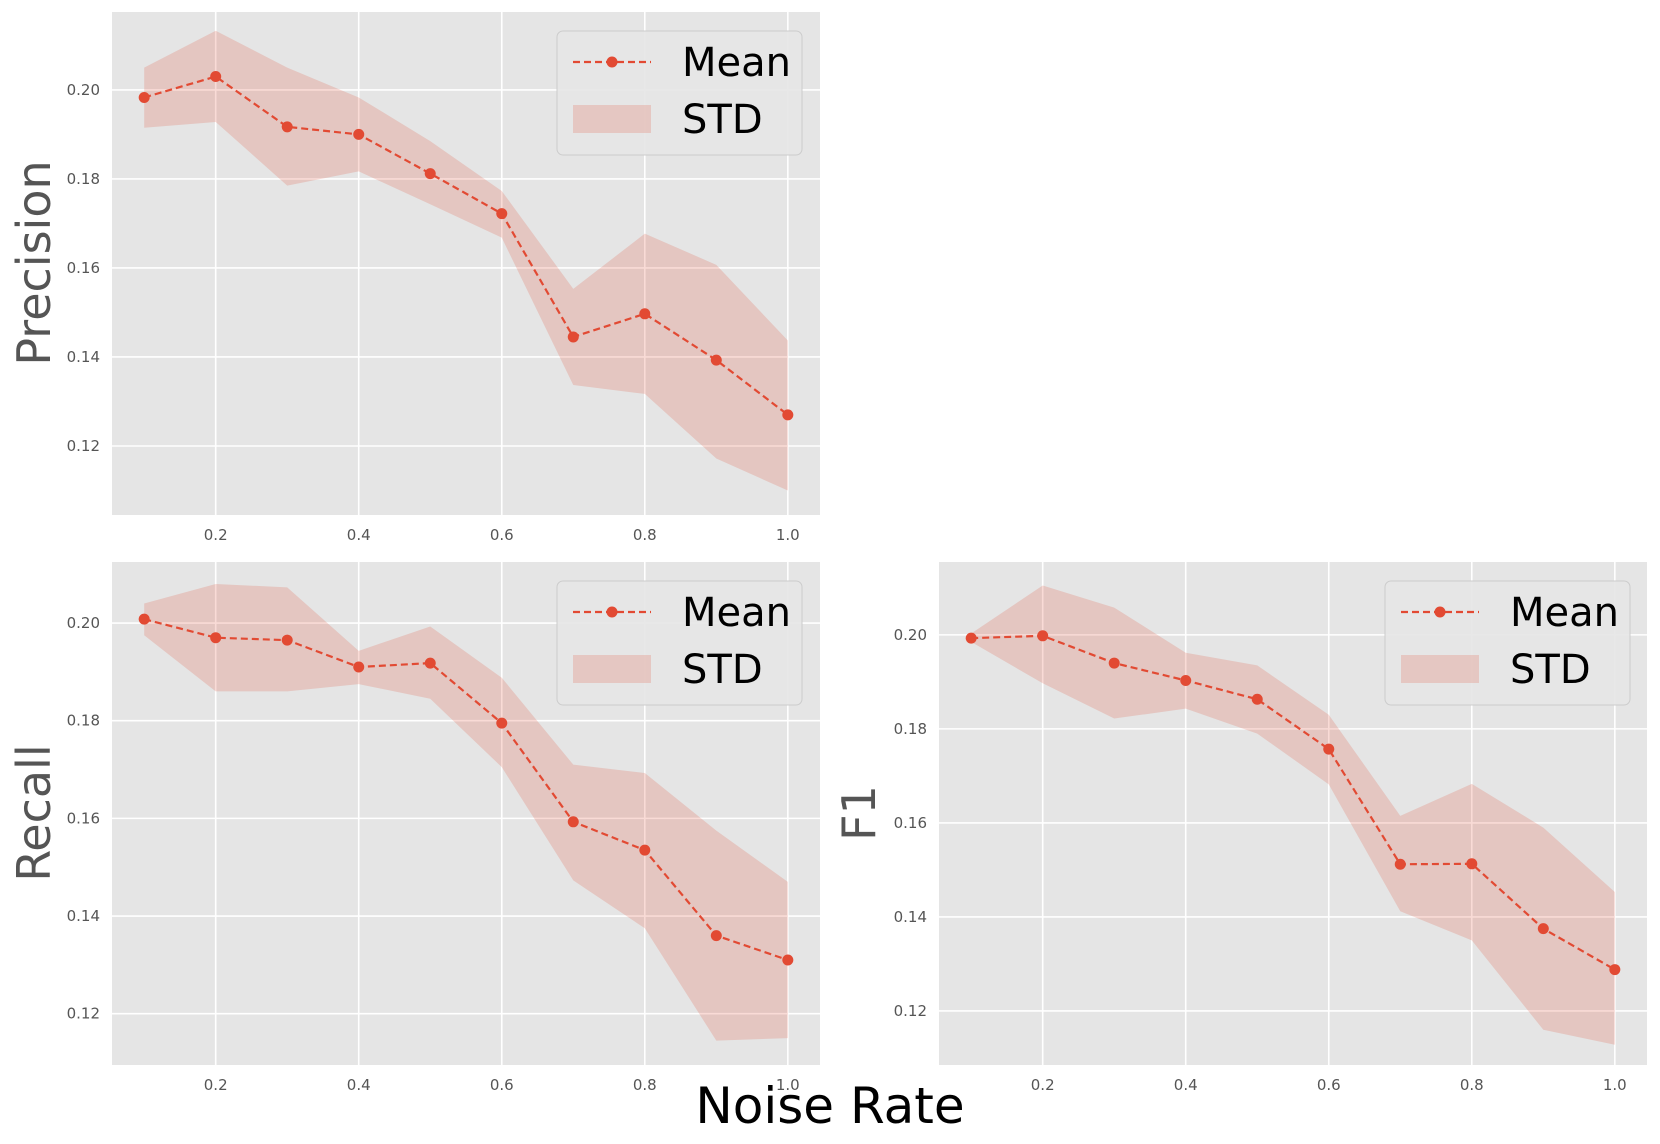  What do you see at coordinates (859, 813) in the screenshot?
I see `f1-ylabel: F1` at bounding box center [859, 813].